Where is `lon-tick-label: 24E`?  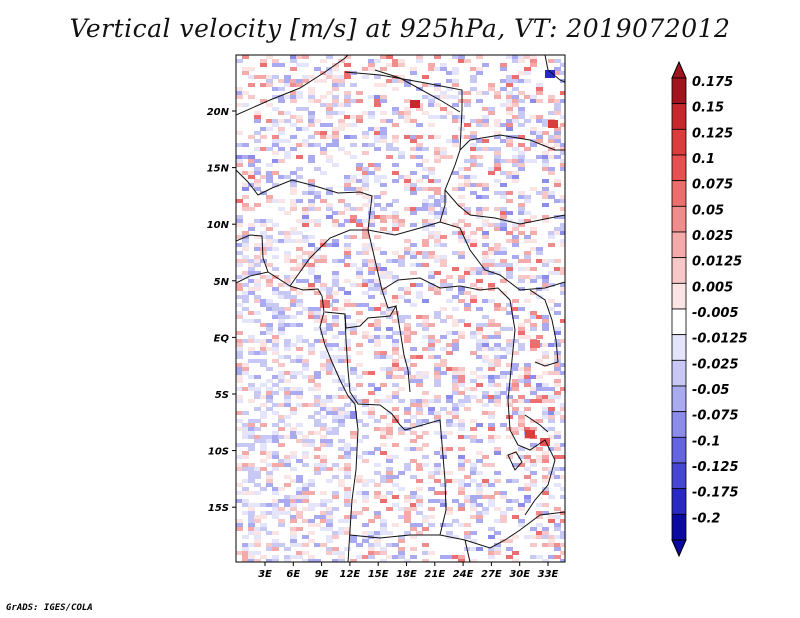 lon-tick-label: 24E is located at coordinates (463, 574).